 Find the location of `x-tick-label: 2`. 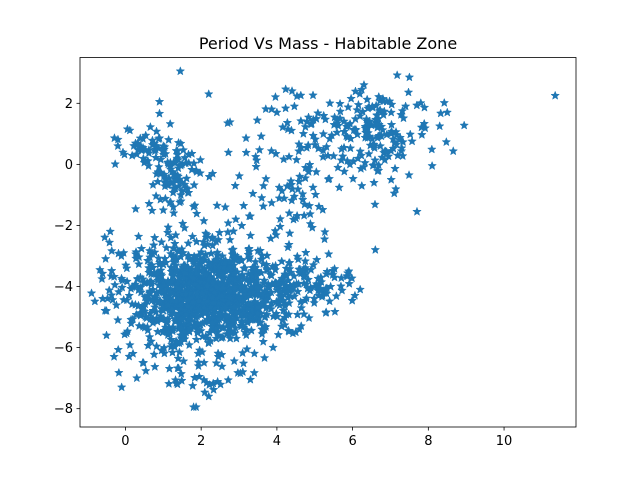

x-tick-label: 2 is located at coordinates (201, 441).